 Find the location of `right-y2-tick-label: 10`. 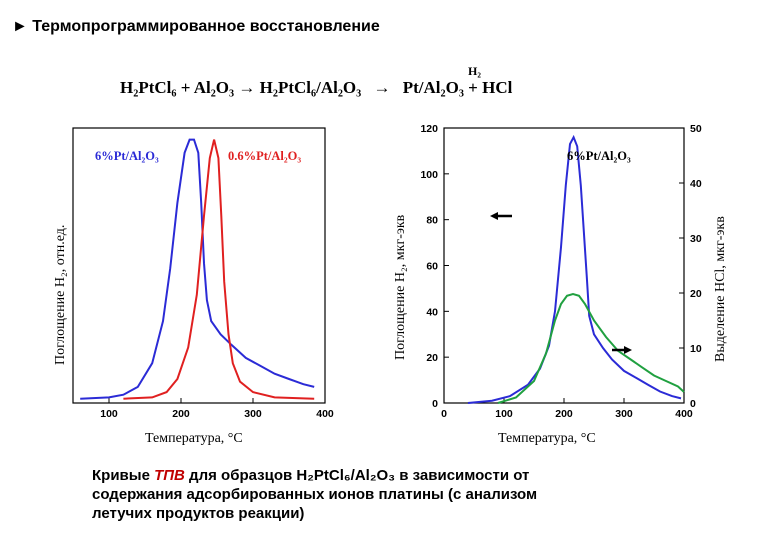

right-y2-tick-label: 10 is located at coordinates (696, 349).